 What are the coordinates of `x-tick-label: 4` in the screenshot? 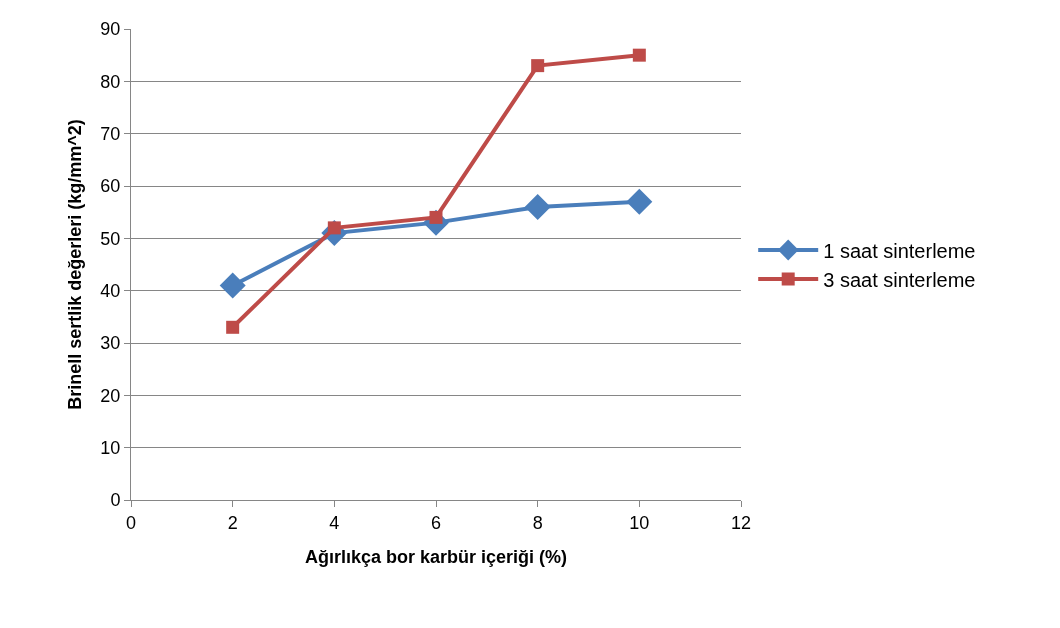 It's located at (334, 522).